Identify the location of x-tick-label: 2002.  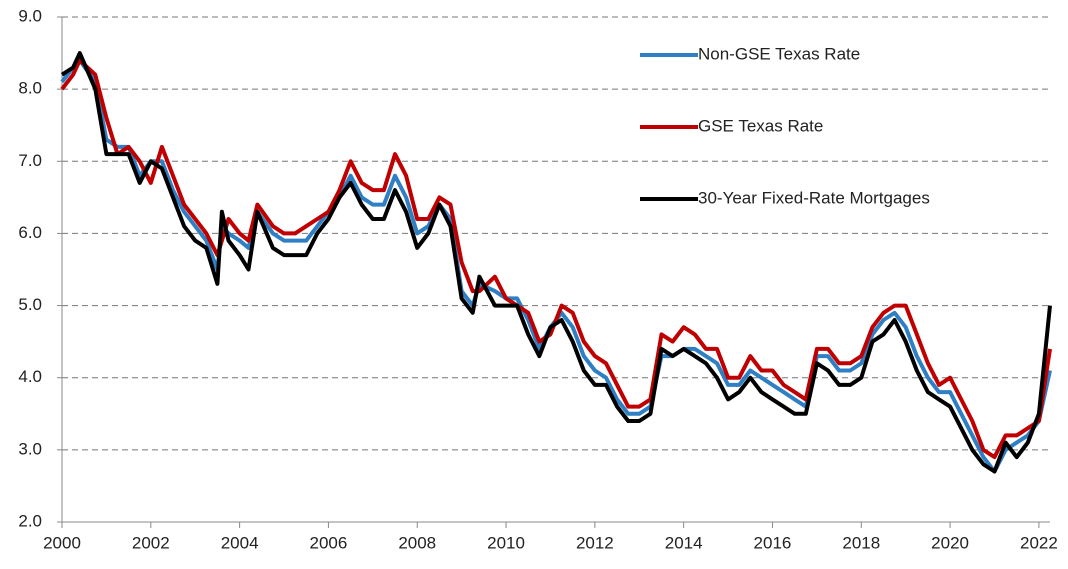
(151, 542).